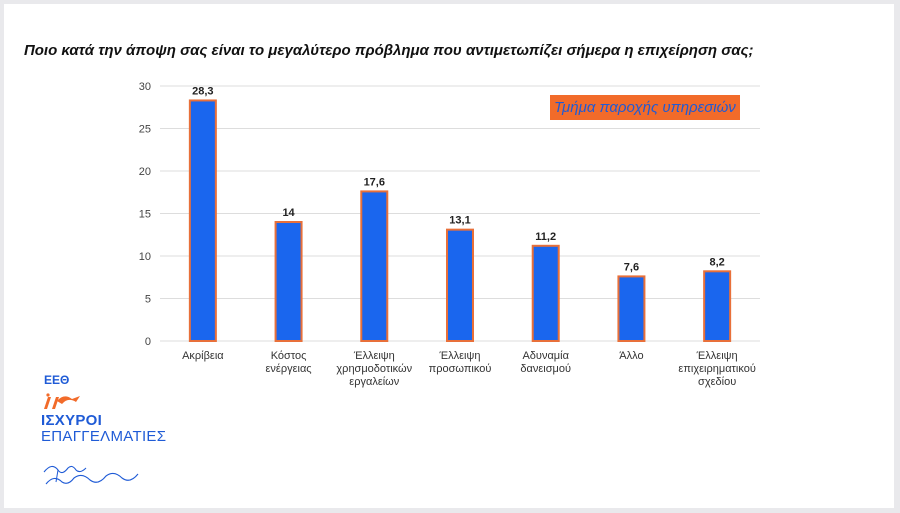  Describe the element at coordinates (289, 362) in the screenshot. I see `x-tick-label: Κόστος ενέργειας` at that location.